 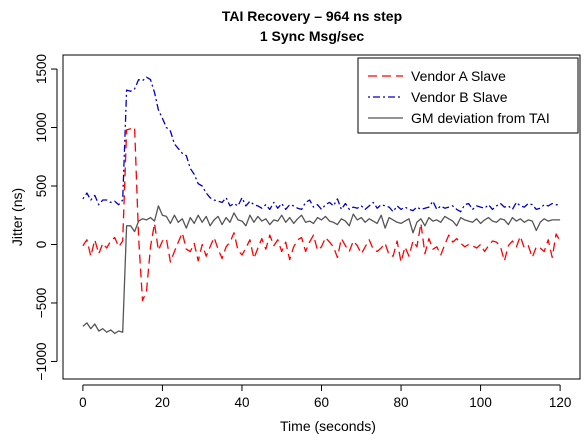 What do you see at coordinates (41, 361) in the screenshot?
I see `y-tick-label: −1000` at bounding box center [41, 361].